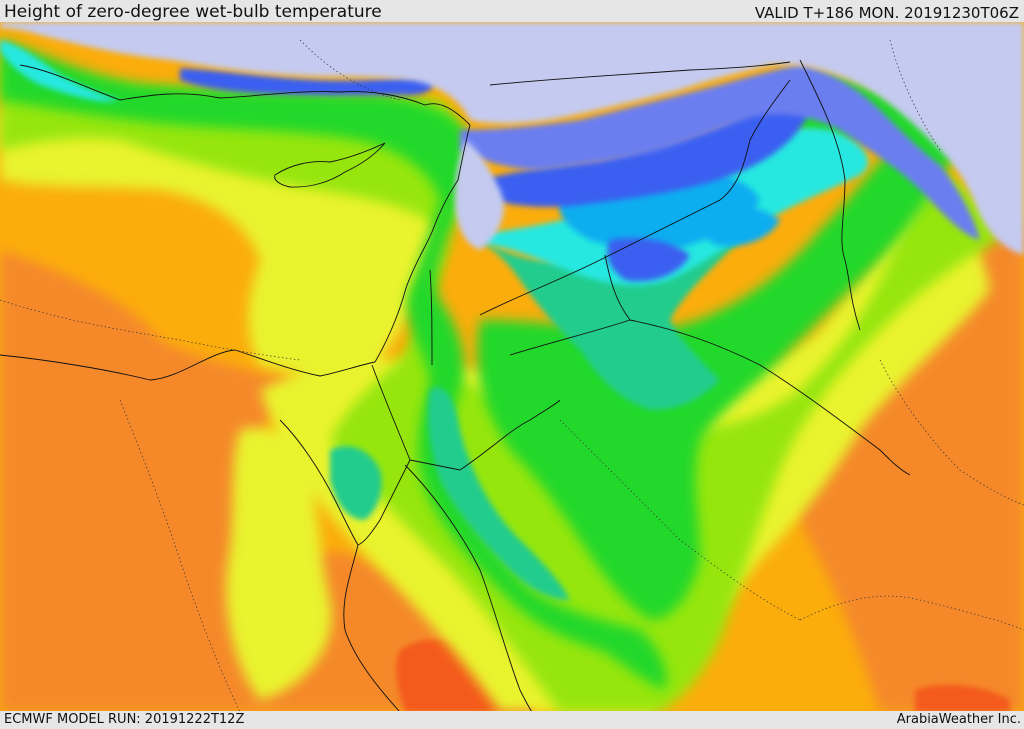 The height and width of the screenshot is (729, 1024). What do you see at coordinates (958, 719) in the screenshot?
I see `brand-label: ArabiaWeather Inc.` at bounding box center [958, 719].